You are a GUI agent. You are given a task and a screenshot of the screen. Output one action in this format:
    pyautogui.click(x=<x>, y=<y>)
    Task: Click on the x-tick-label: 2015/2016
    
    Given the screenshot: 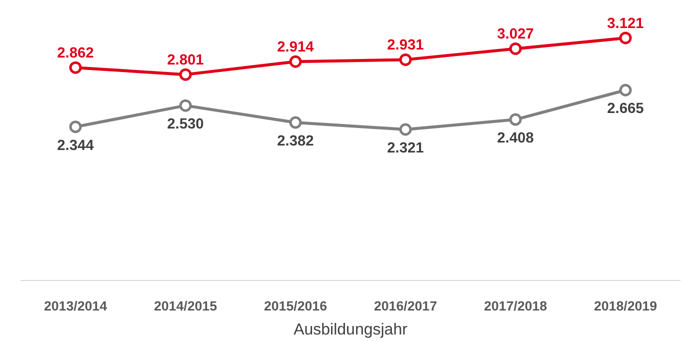 What is the action you would take?
    pyautogui.click(x=296, y=306)
    